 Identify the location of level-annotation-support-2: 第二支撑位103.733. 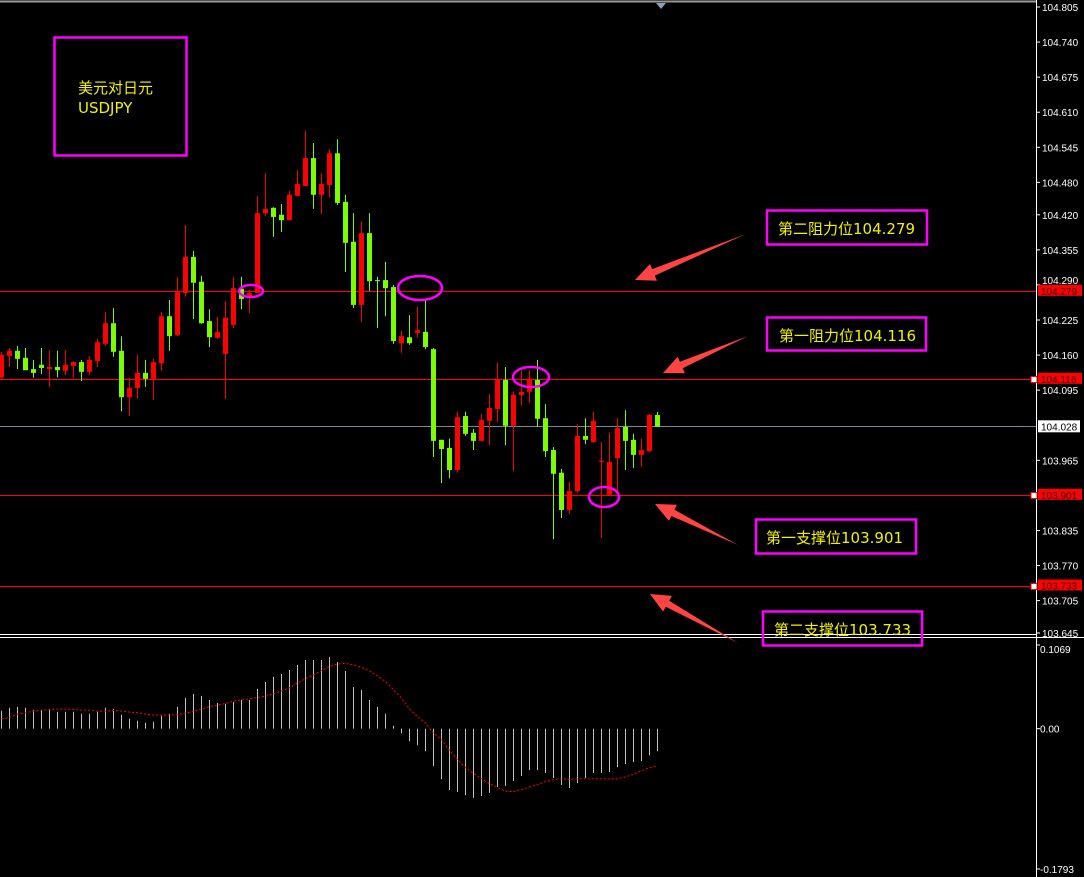
(842, 628).